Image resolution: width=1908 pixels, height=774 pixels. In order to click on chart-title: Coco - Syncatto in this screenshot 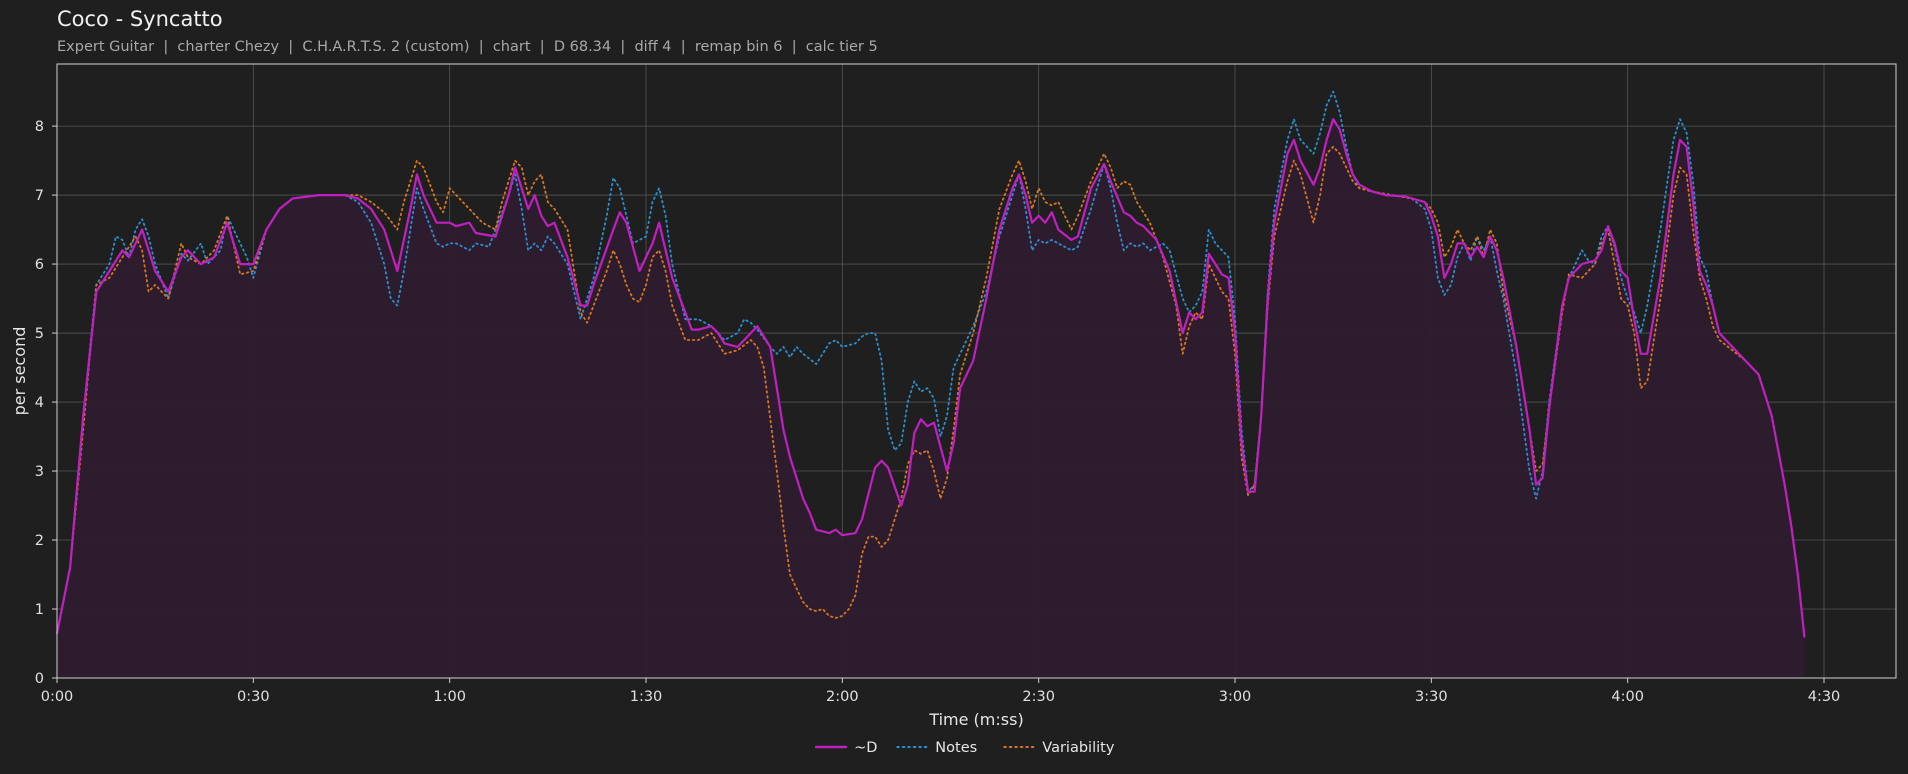, I will do `click(140, 19)`.